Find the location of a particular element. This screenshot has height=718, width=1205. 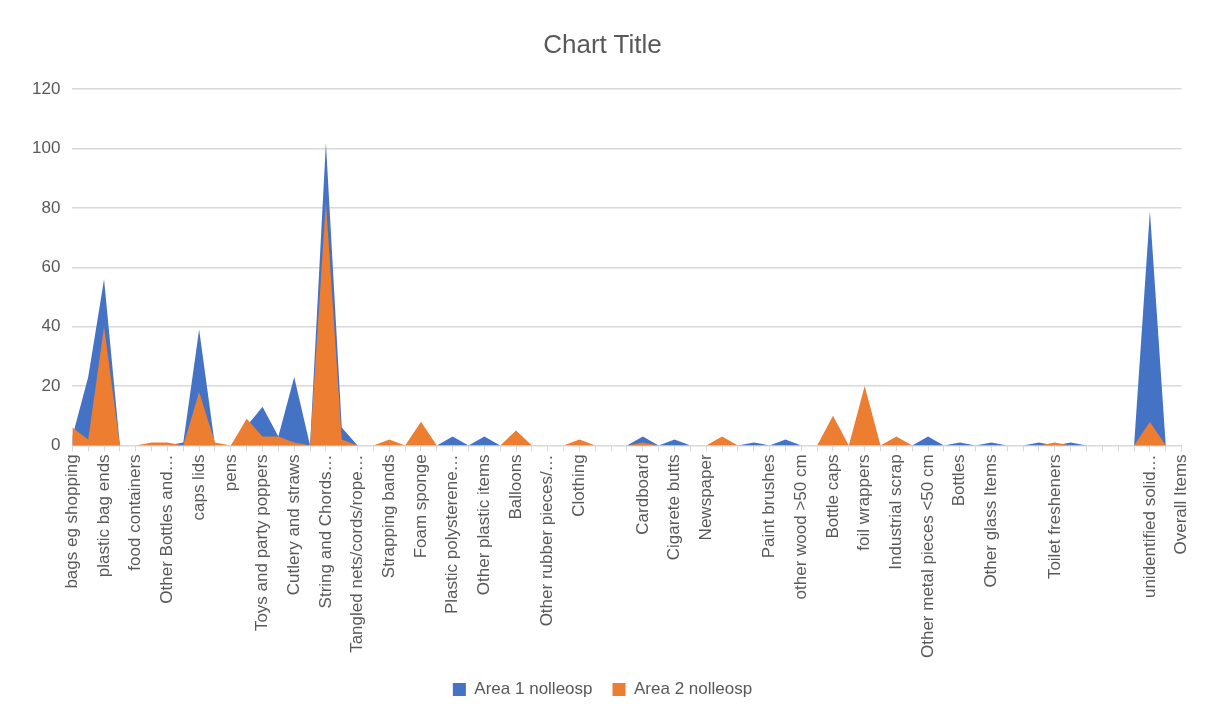

y-tick-label: 120 is located at coordinates (46, 88).